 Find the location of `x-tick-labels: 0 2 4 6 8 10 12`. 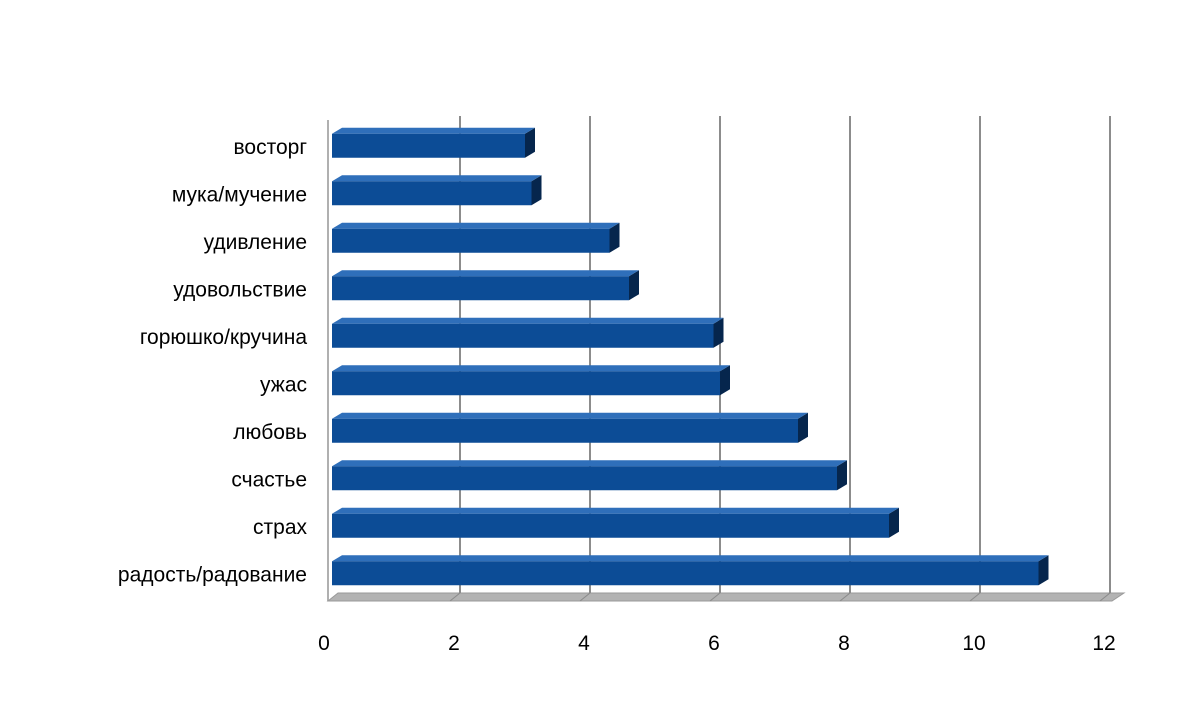

x-tick-labels: 0 2 4 6 8 10 12 is located at coordinates (717, 643).